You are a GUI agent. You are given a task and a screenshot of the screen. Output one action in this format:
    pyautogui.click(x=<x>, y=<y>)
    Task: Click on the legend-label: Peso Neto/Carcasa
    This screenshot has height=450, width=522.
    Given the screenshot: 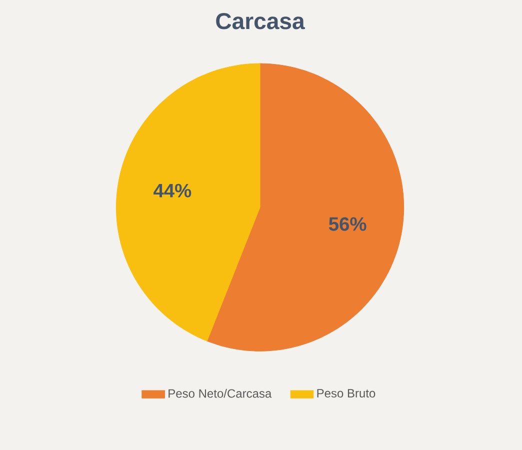 What is the action you would take?
    pyautogui.click(x=220, y=393)
    